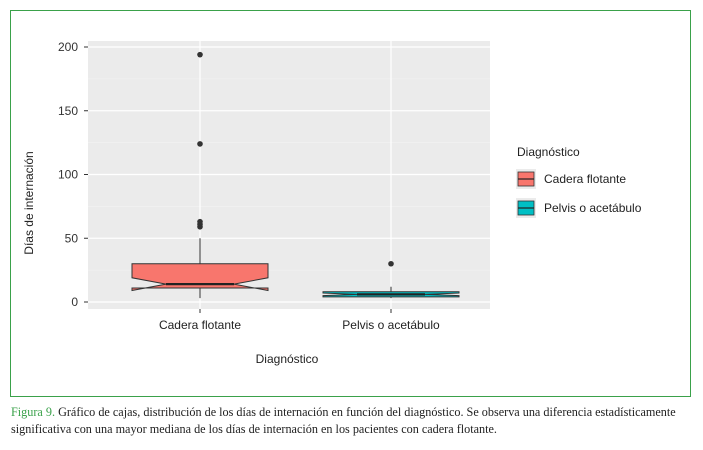  What do you see at coordinates (593, 208) in the screenshot?
I see `legend-entry-label: Pelvis o acetábulo` at bounding box center [593, 208].